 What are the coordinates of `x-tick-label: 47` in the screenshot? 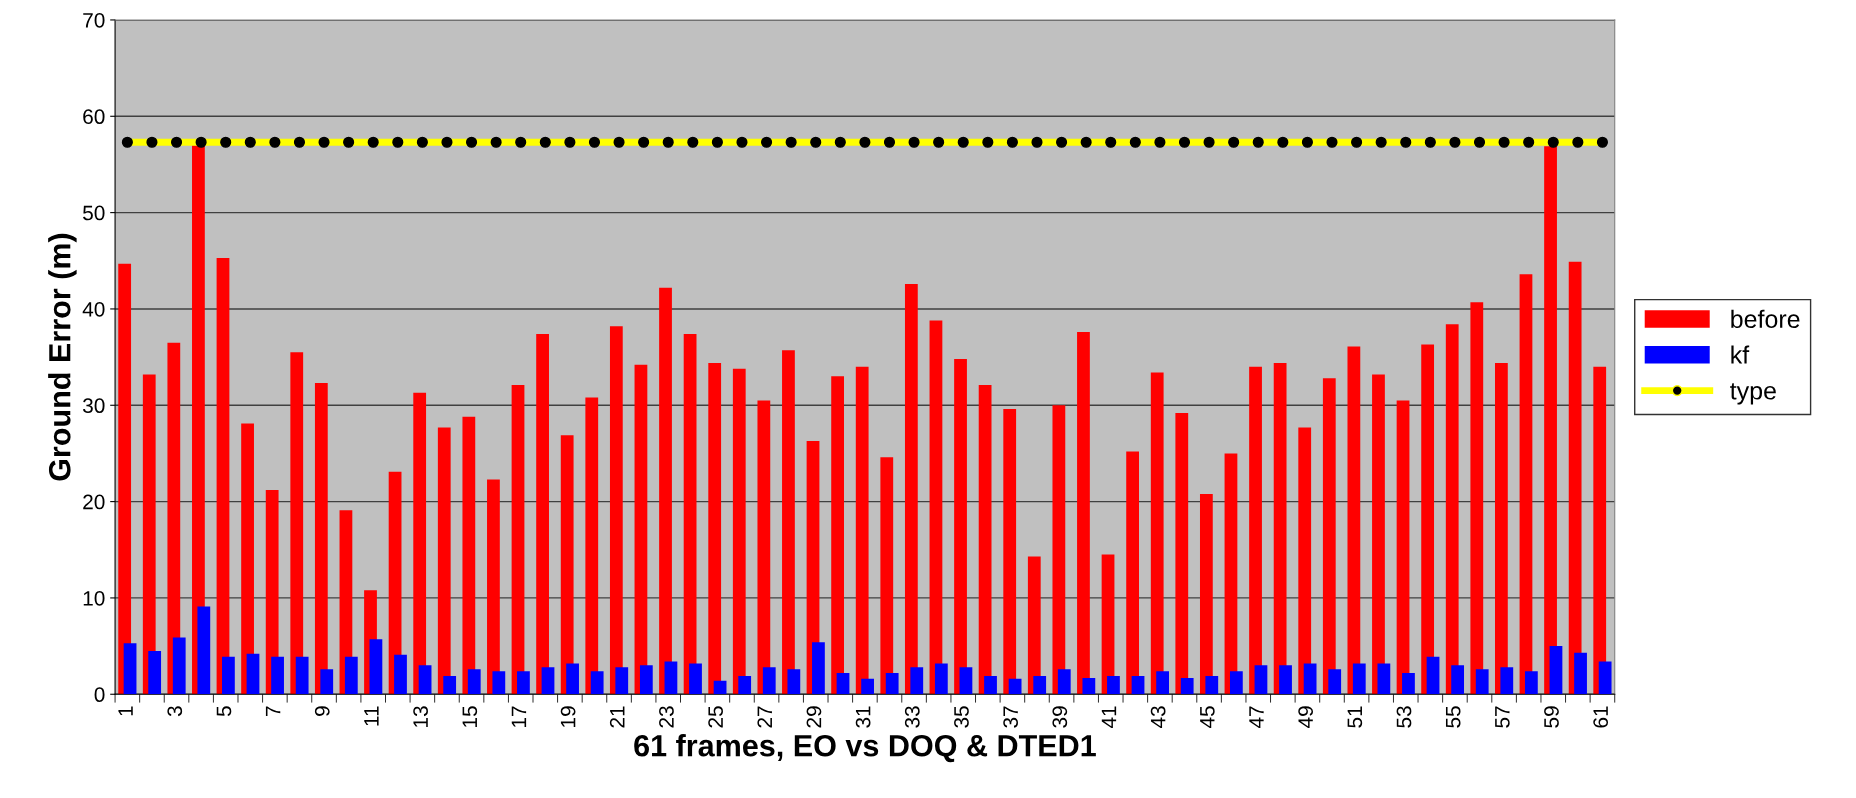 It's located at (1256, 717).